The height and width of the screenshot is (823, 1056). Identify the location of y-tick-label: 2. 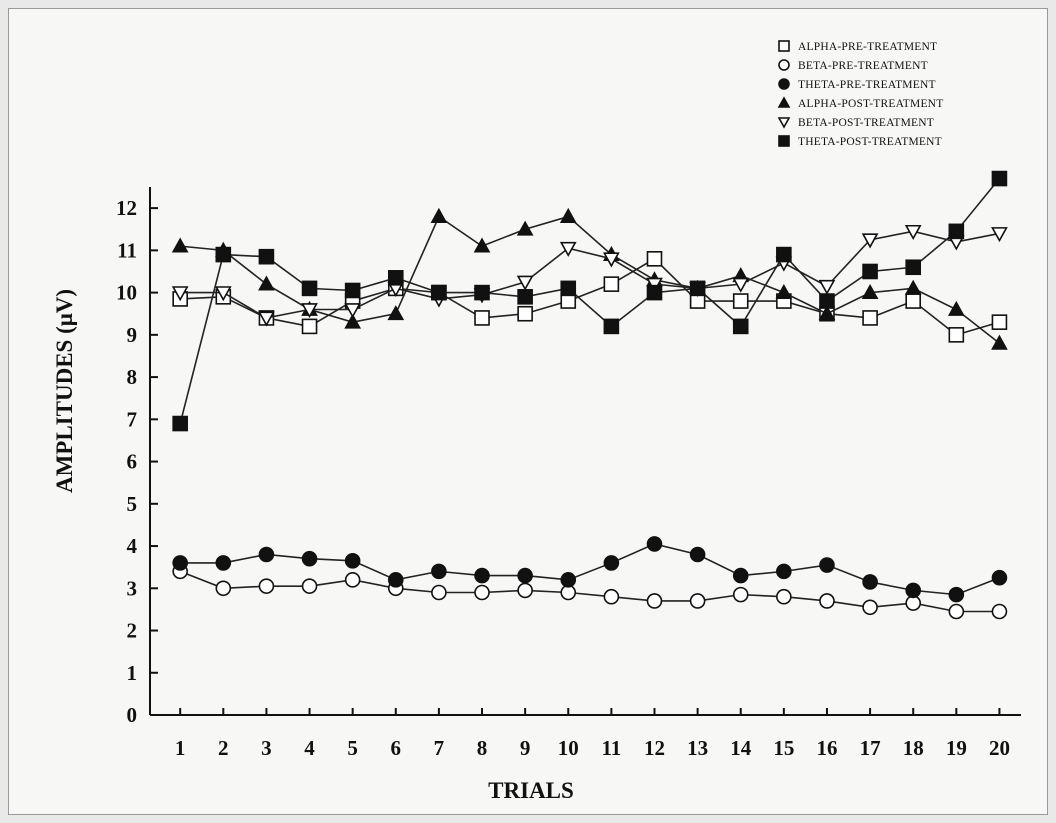
(132, 631).